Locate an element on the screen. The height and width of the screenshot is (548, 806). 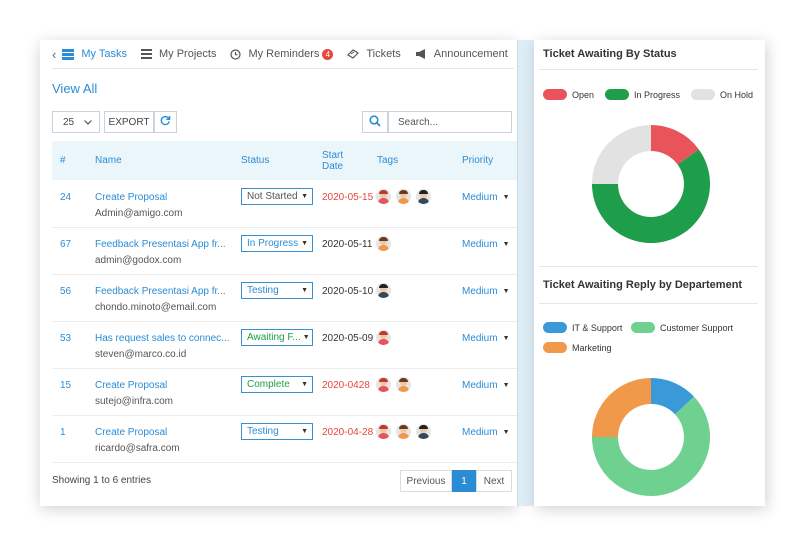
status-select: Not Started ▼ is located at coordinates (277, 196).